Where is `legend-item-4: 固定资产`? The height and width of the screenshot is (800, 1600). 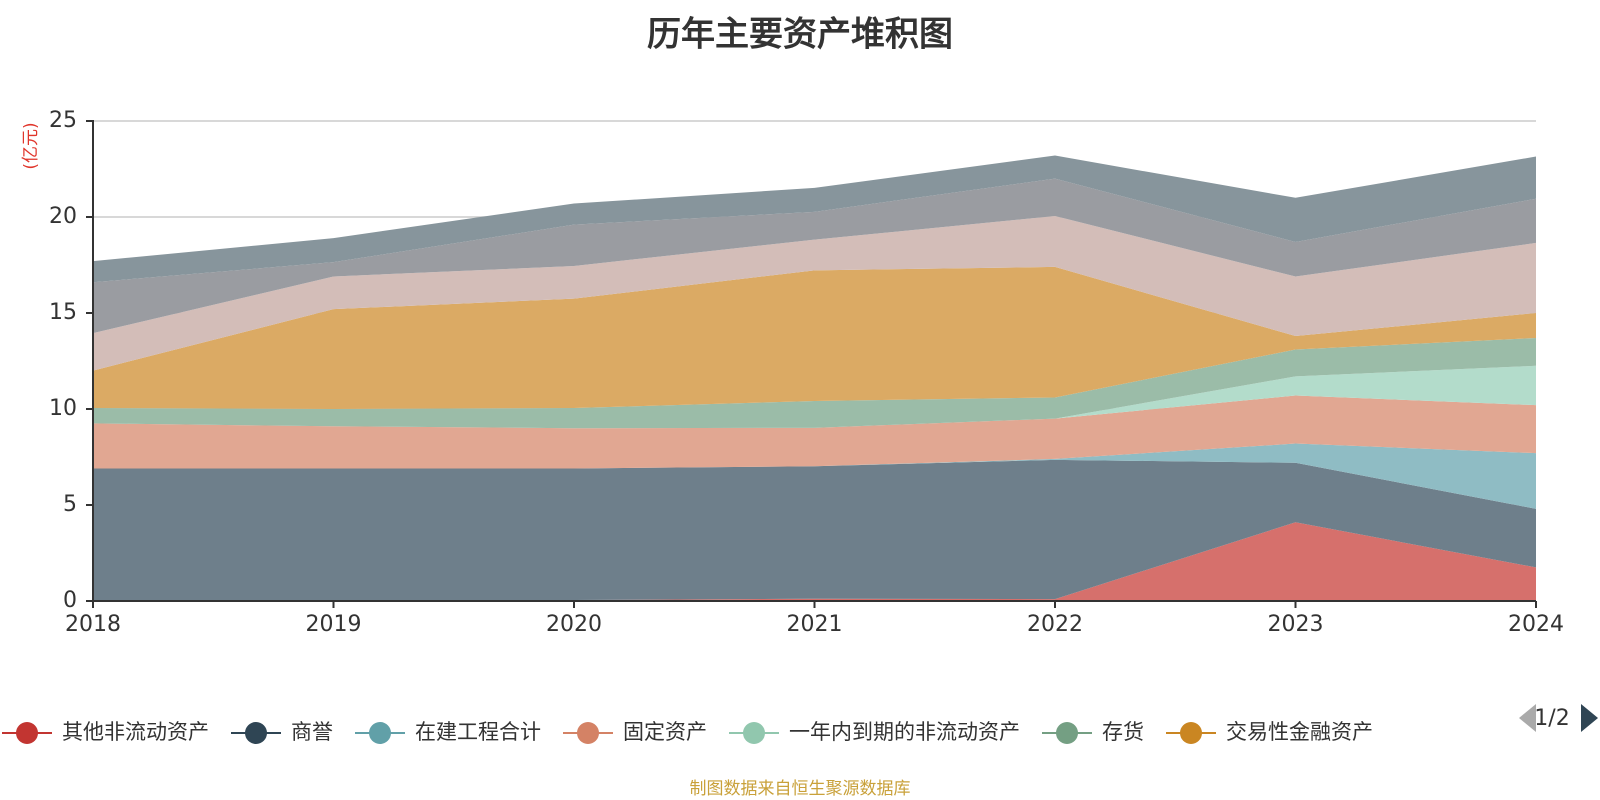 legend-item-4: 固定资产 is located at coordinates (635, 732).